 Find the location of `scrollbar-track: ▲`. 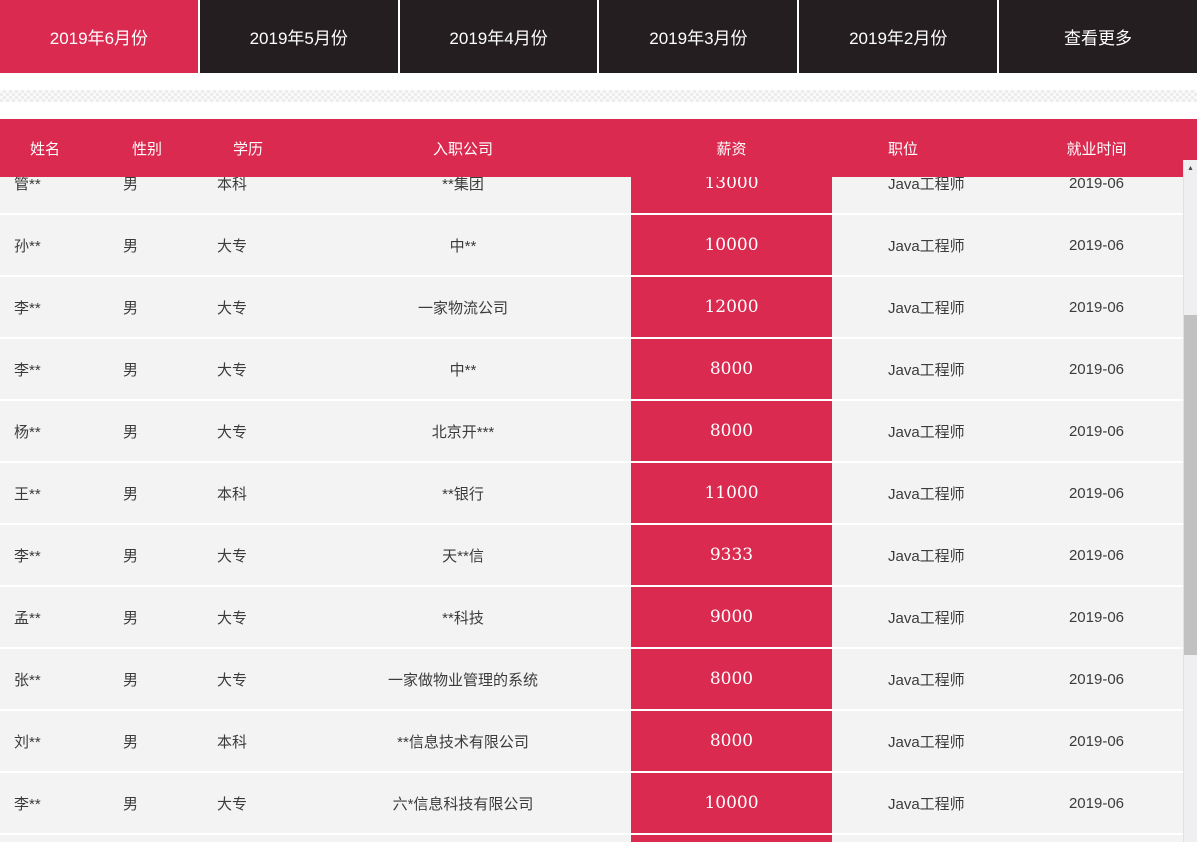

scrollbar-track: ▲ is located at coordinates (1190, 501).